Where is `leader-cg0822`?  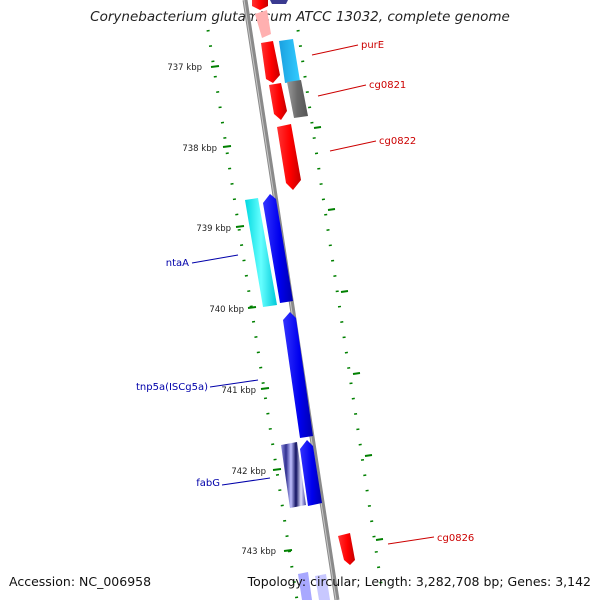 leader-cg0822 is located at coordinates (353, 146).